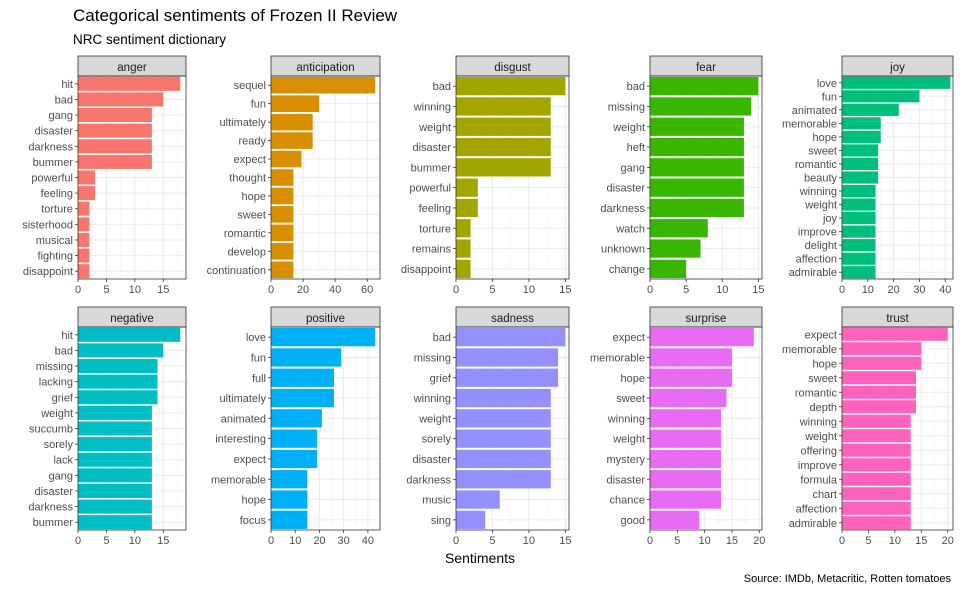 Image resolution: width=960 pixels, height=593 pixels. What do you see at coordinates (894, 290) in the screenshot?
I see `x-tick-label: 20` at bounding box center [894, 290].